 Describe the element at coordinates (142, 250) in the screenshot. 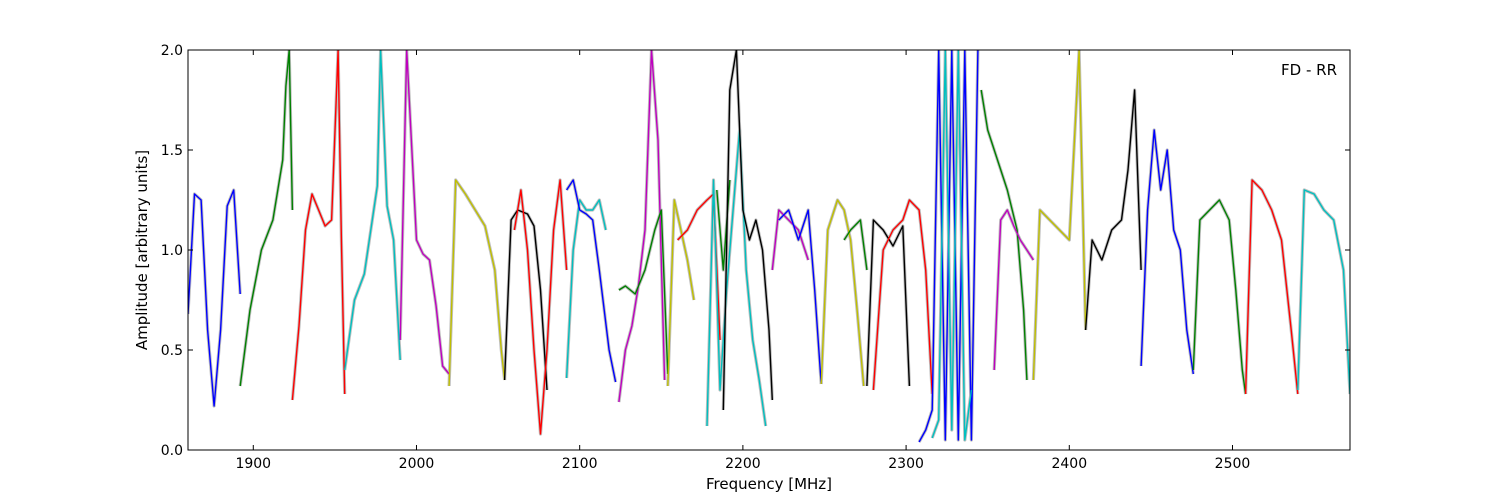

I see `y-axis-label: Amplitude [arbitrary units]` at that location.